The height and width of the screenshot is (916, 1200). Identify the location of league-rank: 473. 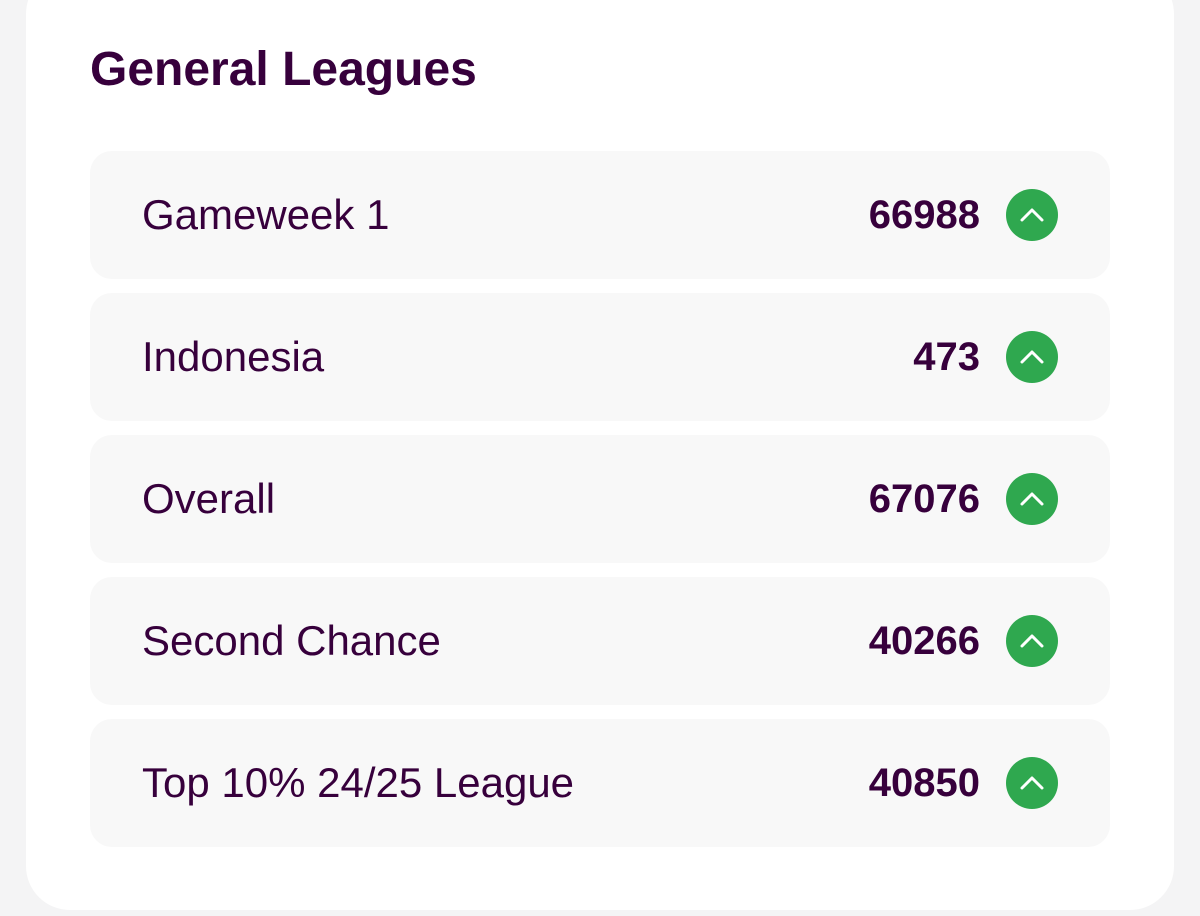
(946, 356).